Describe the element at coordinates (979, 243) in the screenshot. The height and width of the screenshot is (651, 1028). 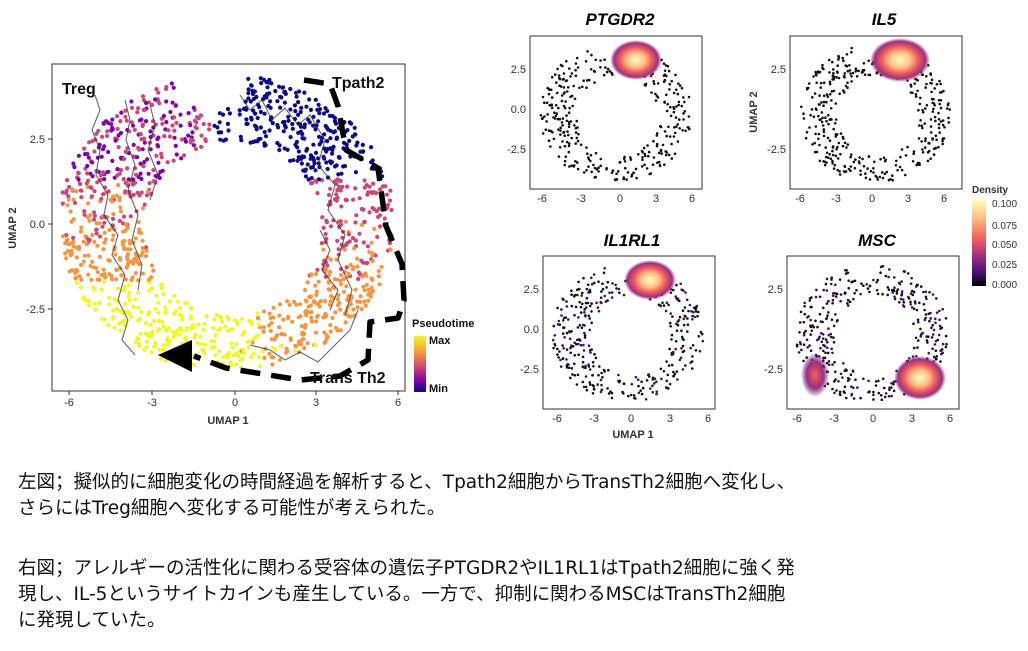
I see `density-colorbar` at that location.